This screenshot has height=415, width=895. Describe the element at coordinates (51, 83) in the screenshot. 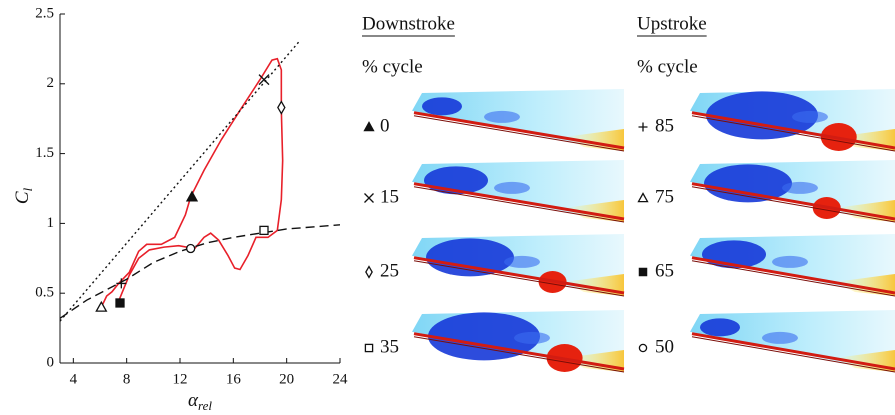

I see `y-tick-label: 2` at that location.